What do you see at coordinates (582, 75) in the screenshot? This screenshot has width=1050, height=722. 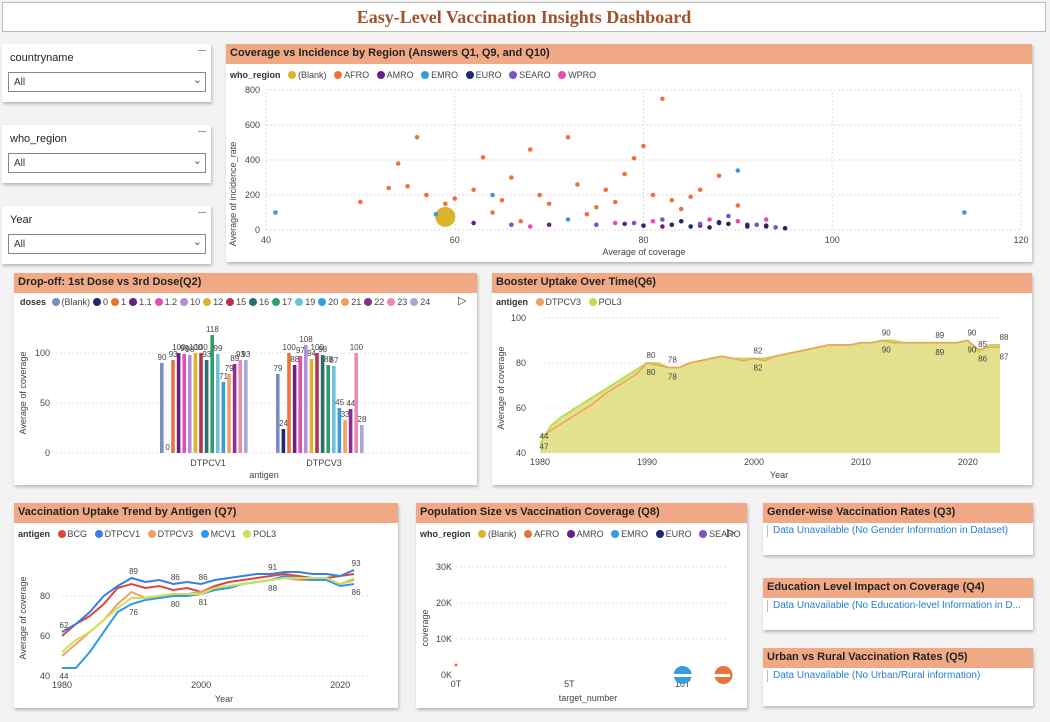 I see `legend-item: WPRO` at bounding box center [582, 75].